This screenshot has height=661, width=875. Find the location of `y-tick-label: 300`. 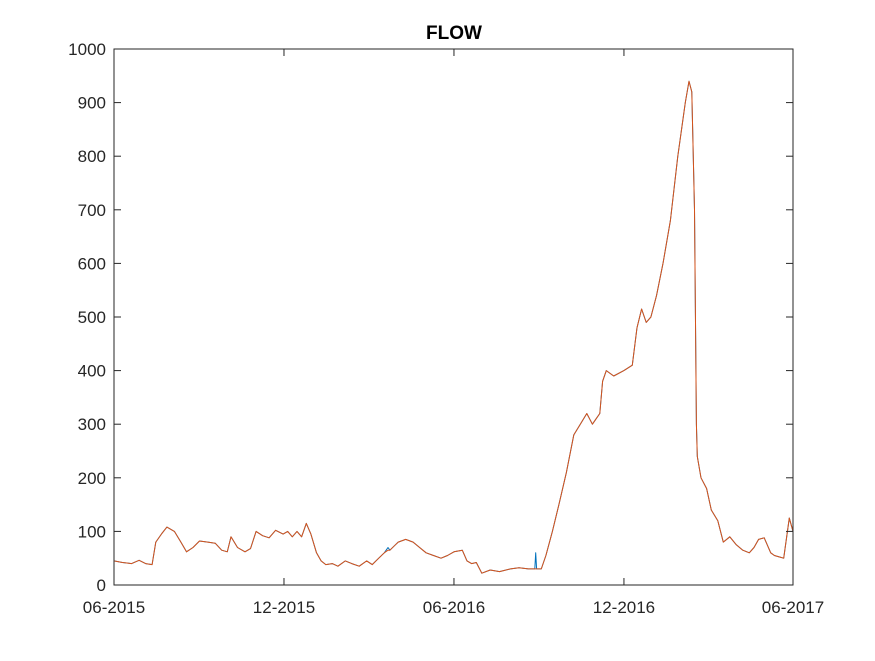

y-tick-label: 300 is located at coordinates (92, 424).